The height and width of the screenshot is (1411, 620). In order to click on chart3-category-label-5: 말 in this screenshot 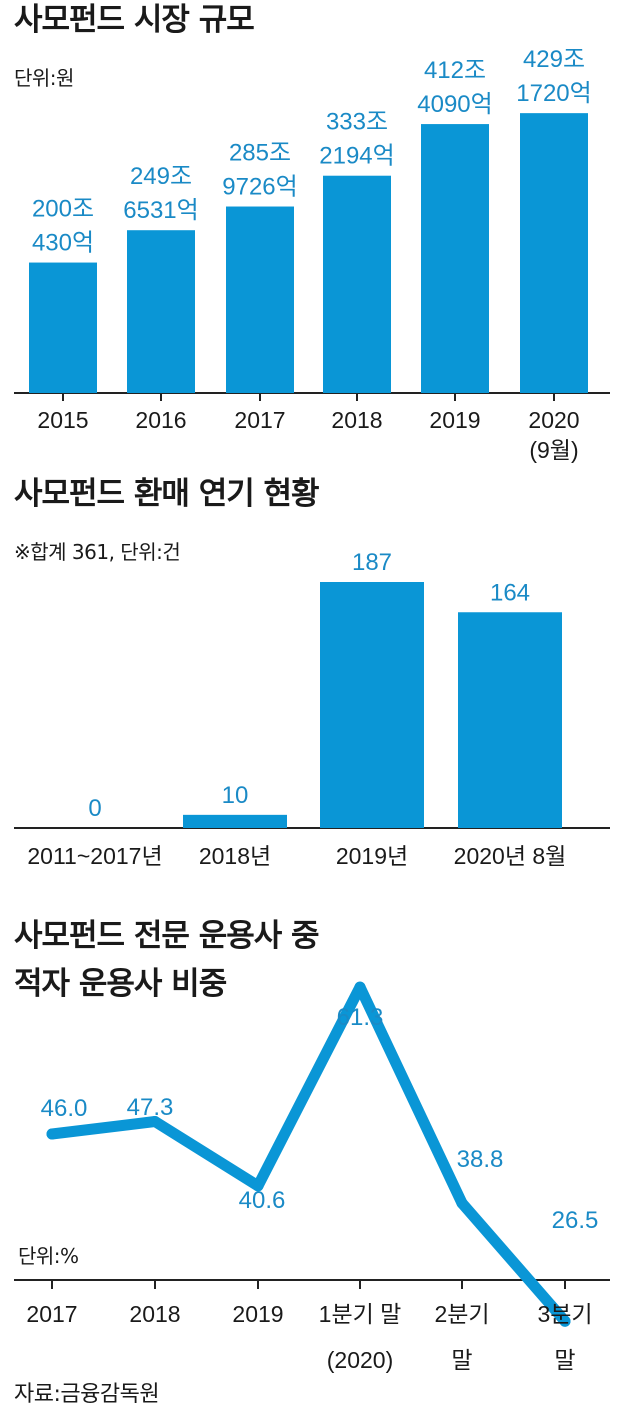, I will do `click(564, 1360)`.